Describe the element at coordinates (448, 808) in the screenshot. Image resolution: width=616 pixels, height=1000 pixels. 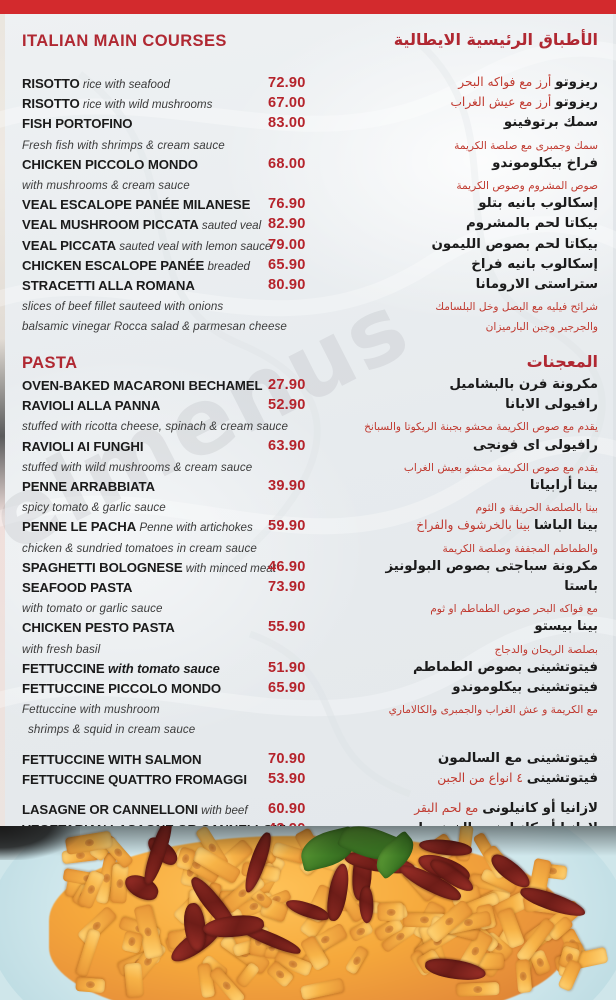
I see `arabic-item-subtitle: مع لحم البقر` at that location.